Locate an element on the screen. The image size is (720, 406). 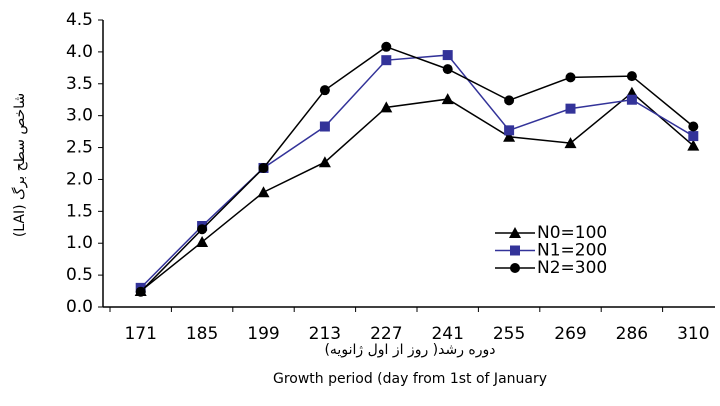
y-tick-label: 3.0 is located at coordinates (79, 116).